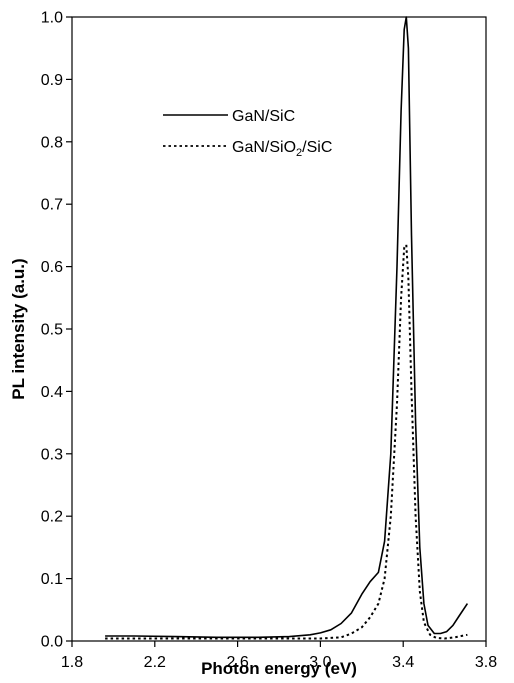  I want to click on legend-label-part-prefix: GaN/SiO, so click(264, 147).